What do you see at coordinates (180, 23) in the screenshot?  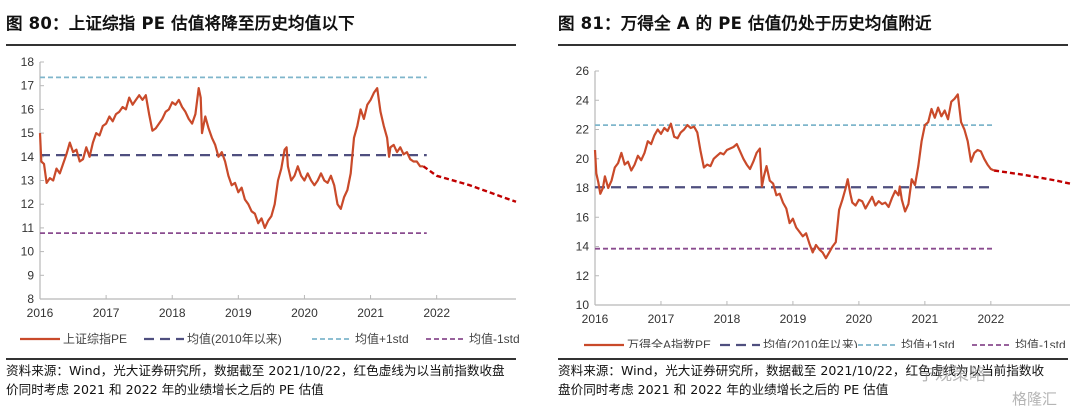 I see `figure-title: 图 80：上证综指 PE 估值将降至历史均值以下` at bounding box center [180, 23].